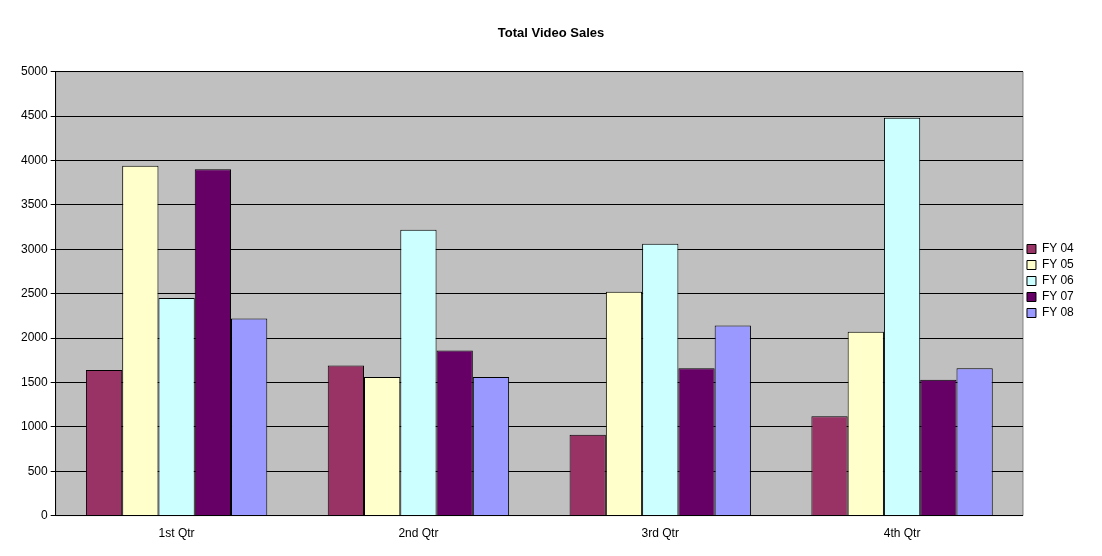 The height and width of the screenshot is (556, 1102). I want to click on x-tick-label: 1st Qtr, so click(176, 533).